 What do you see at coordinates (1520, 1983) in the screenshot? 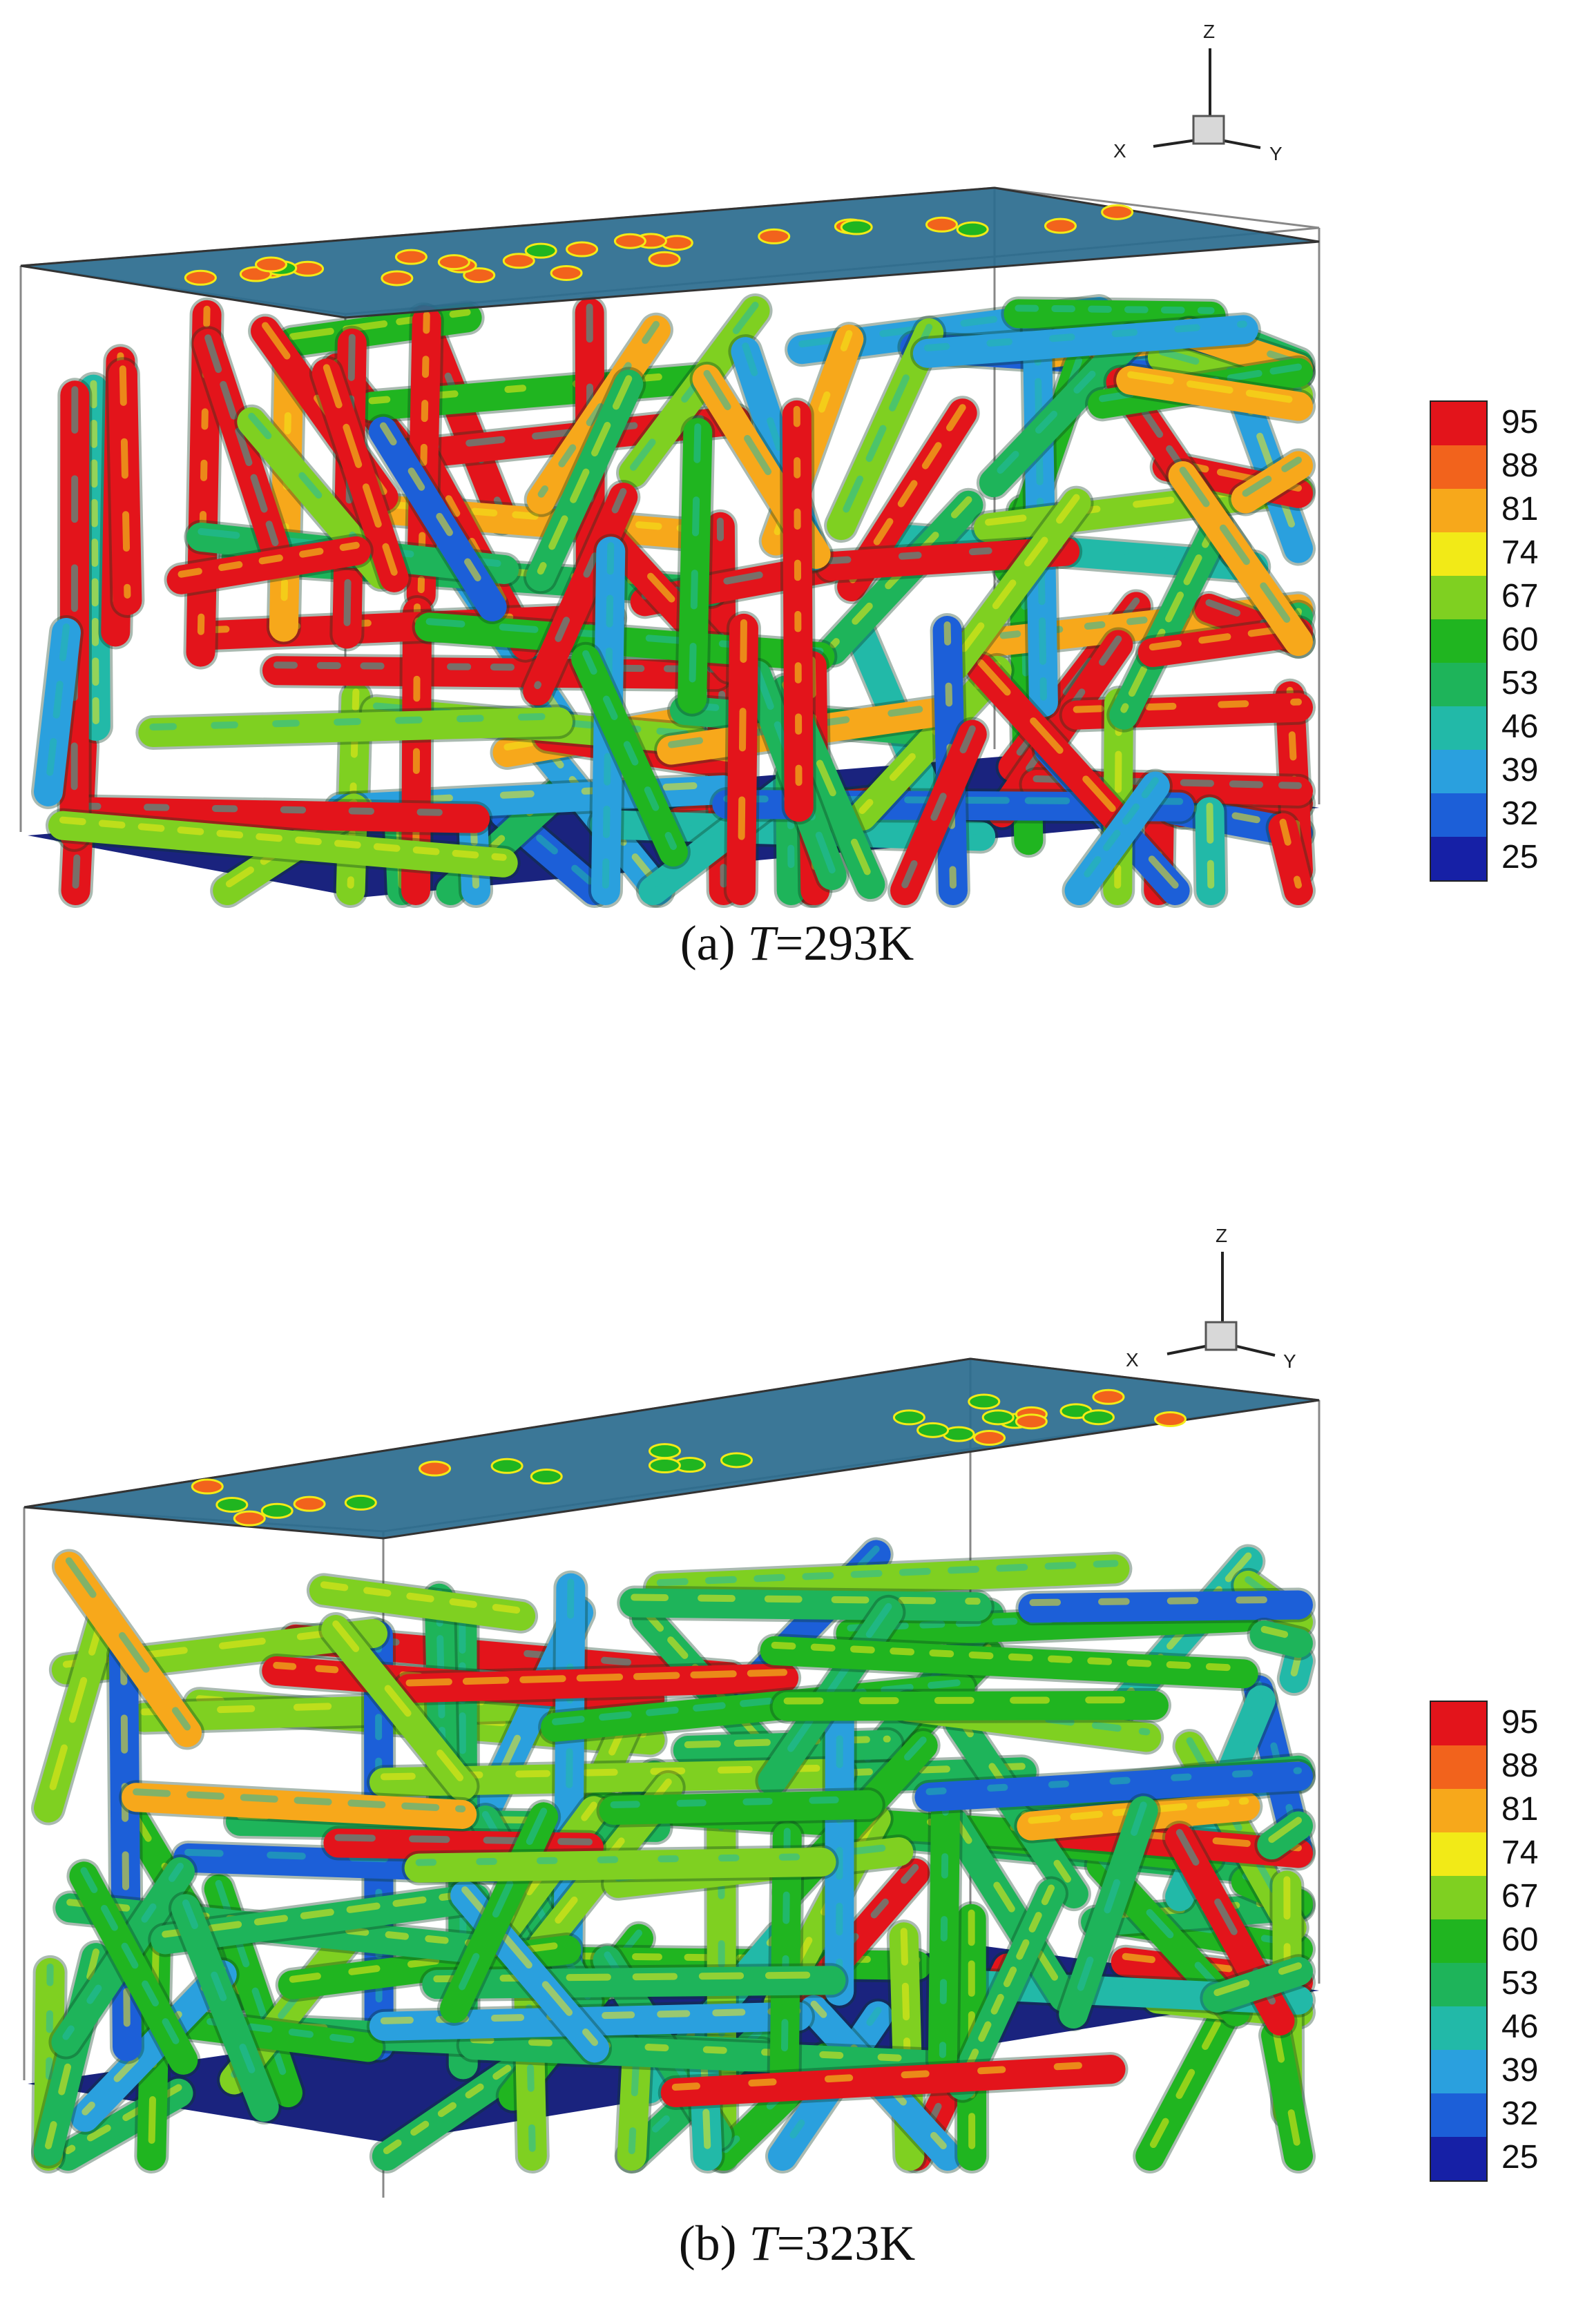
I see `colorbar-tick-label: 53` at bounding box center [1520, 1983].